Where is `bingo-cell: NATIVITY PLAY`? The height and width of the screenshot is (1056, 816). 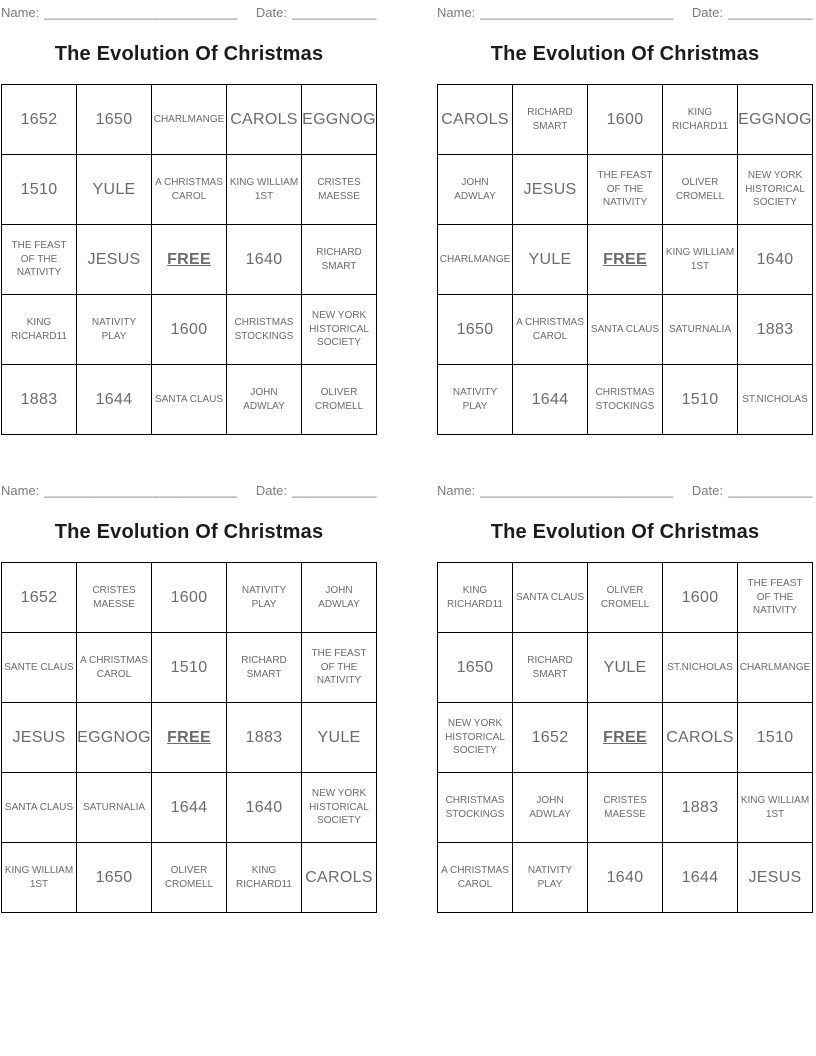 bingo-cell: NATIVITY PLAY is located at coordinates (264, 598).